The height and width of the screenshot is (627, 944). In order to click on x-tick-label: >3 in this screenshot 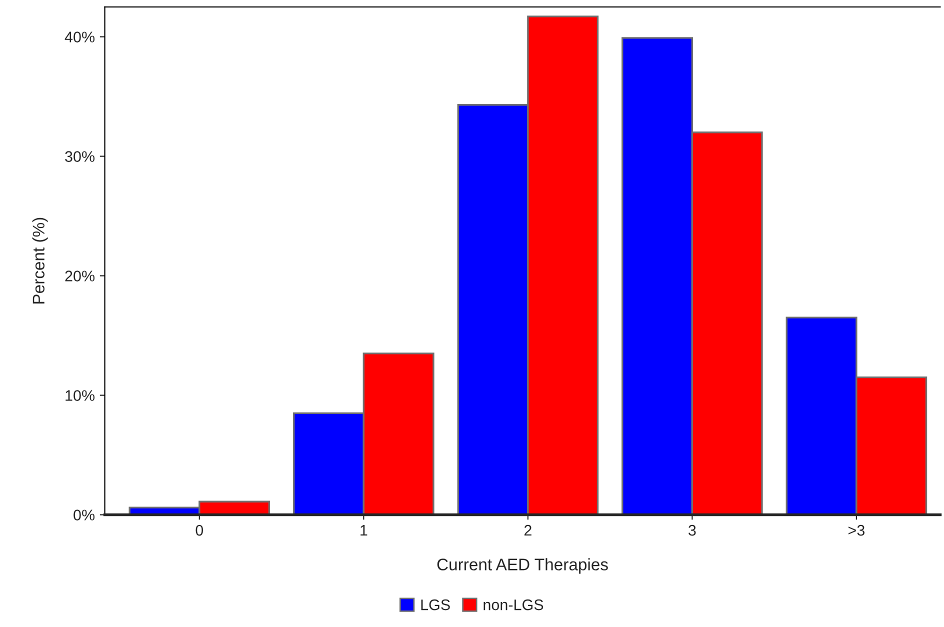, I will do `click(856, 530)`.